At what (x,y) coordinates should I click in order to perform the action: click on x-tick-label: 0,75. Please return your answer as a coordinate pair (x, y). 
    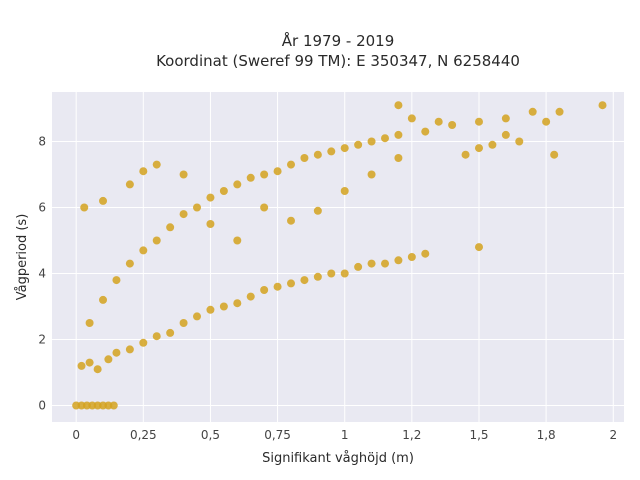
    Looking at the image, I should click on (277, 435).